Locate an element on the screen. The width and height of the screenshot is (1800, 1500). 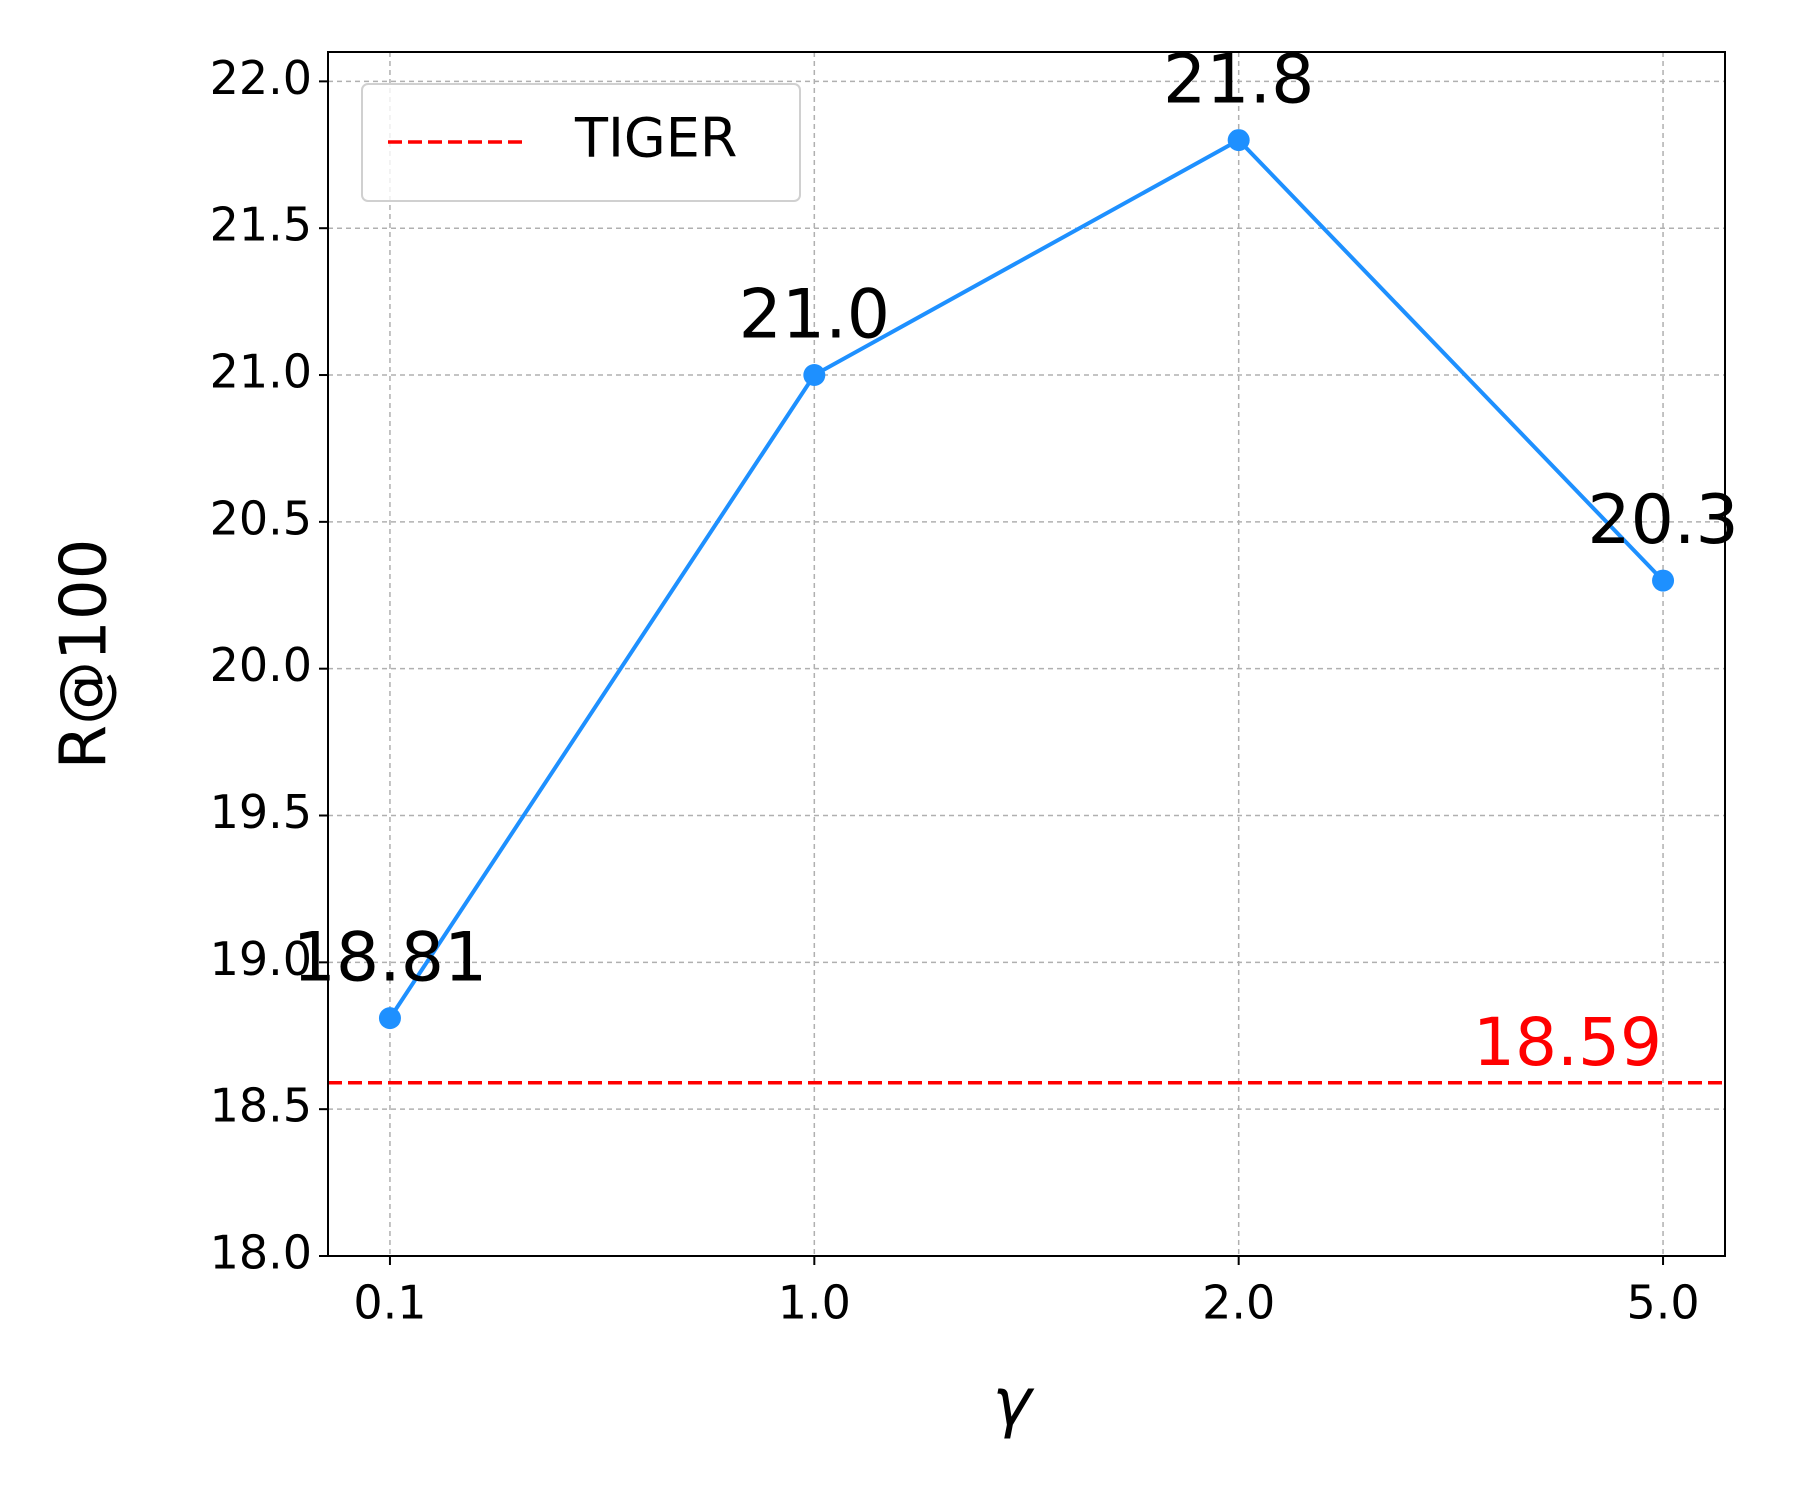
y-tick-label: 19.5 is located at coordinates (261, 812).